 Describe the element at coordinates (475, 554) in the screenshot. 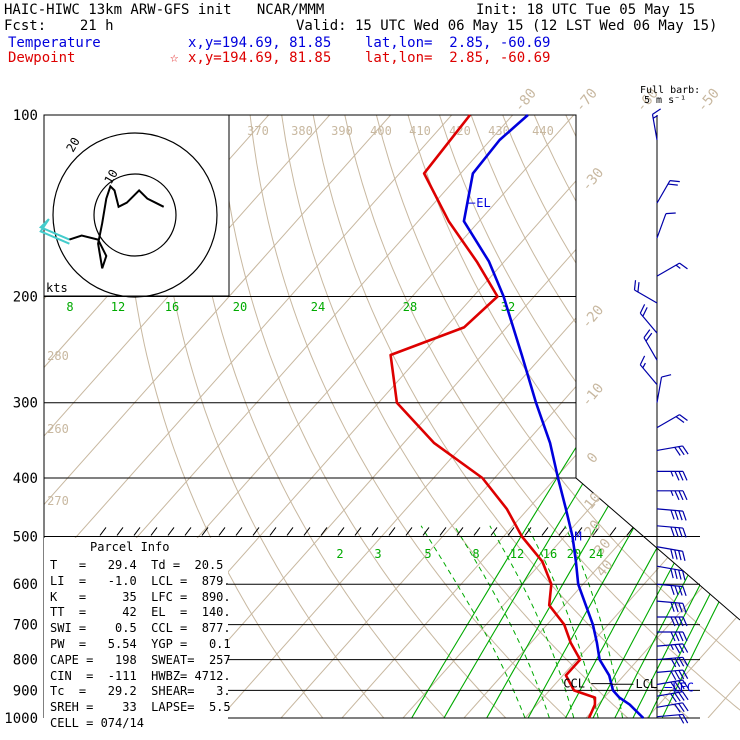

I see `mixing-ratio-label: 8` at that location.